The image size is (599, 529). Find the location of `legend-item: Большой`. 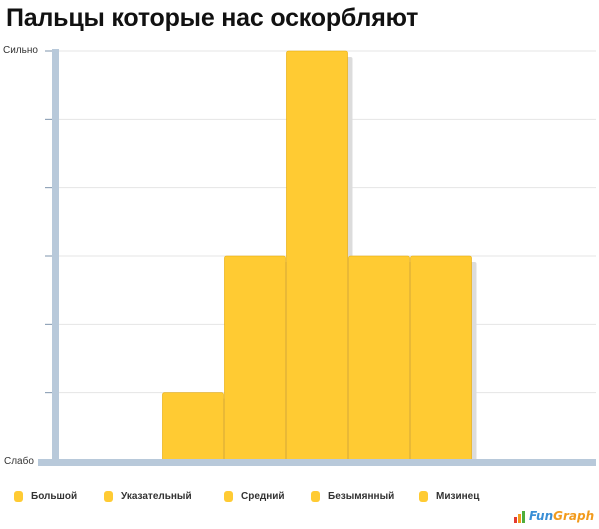

legend-item: Большой is located at coordinates (45, 496).